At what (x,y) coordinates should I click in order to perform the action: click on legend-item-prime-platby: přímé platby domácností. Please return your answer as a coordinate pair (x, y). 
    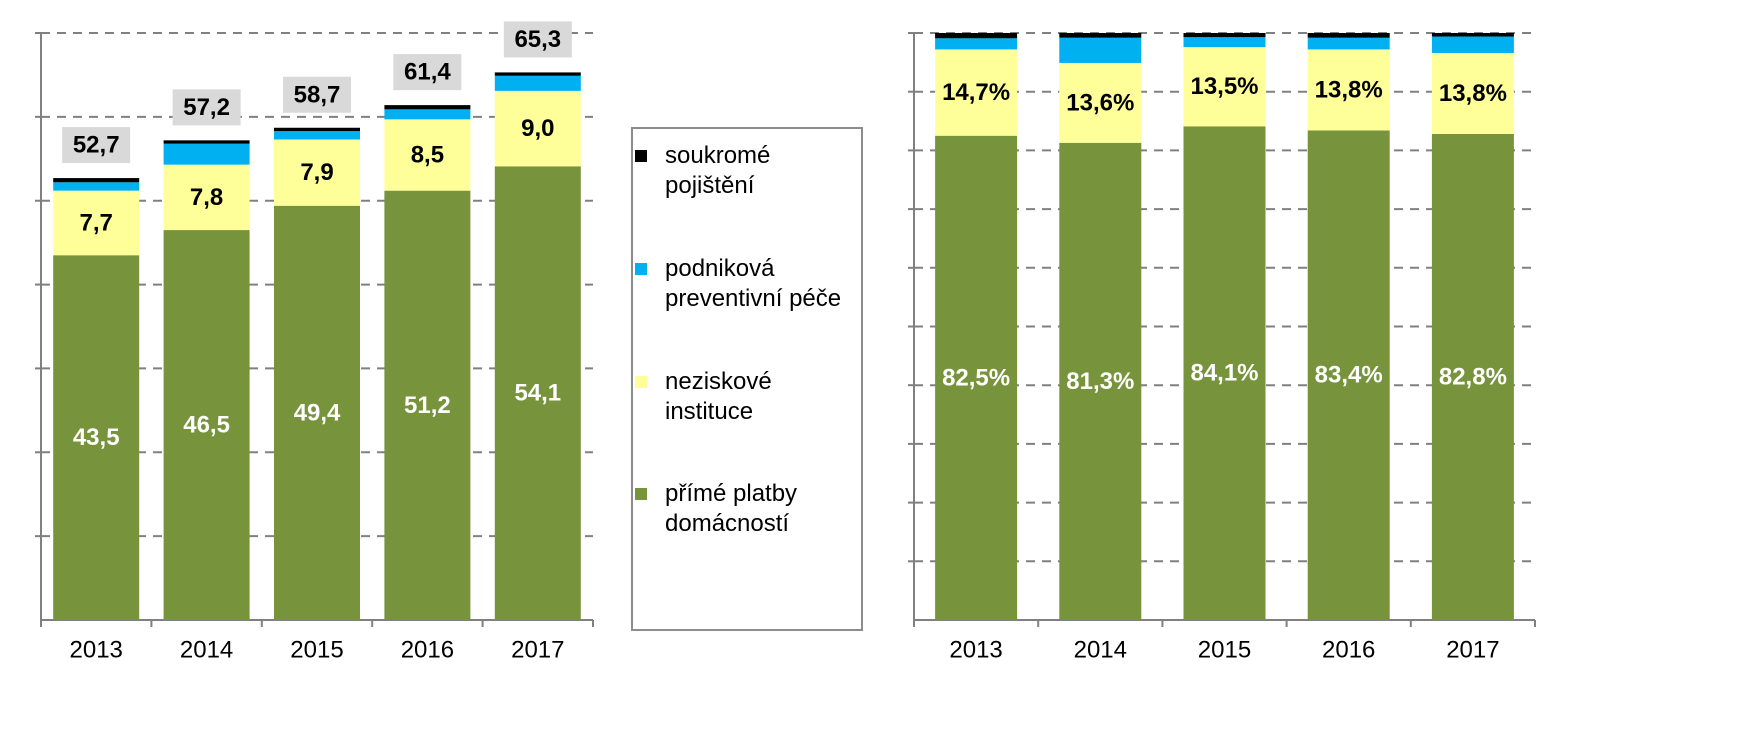
    Looking at the image, I should click on (745, 509).